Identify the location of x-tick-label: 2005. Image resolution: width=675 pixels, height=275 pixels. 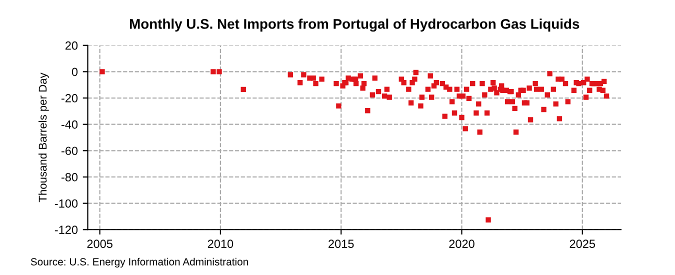
(99, 244).